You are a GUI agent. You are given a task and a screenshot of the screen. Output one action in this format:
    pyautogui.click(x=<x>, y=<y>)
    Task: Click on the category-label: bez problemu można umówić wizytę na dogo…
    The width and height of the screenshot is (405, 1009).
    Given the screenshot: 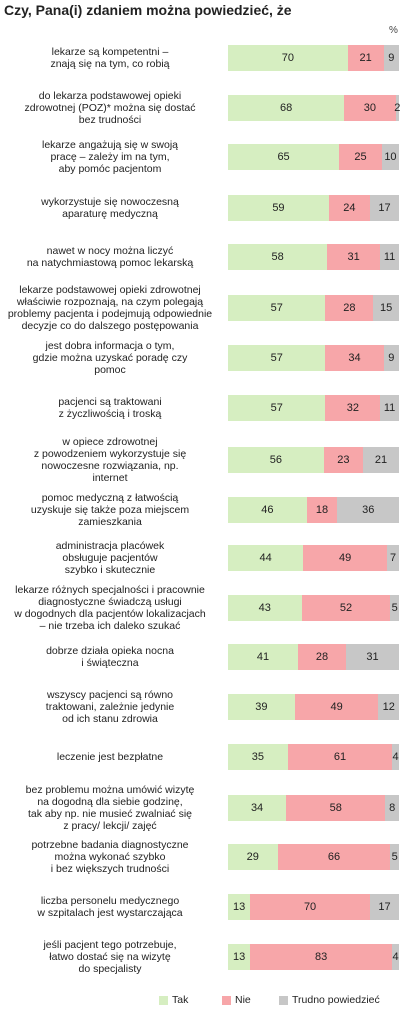 What is the action you would take?
    pyautogui.click(x=110, y=808)
    